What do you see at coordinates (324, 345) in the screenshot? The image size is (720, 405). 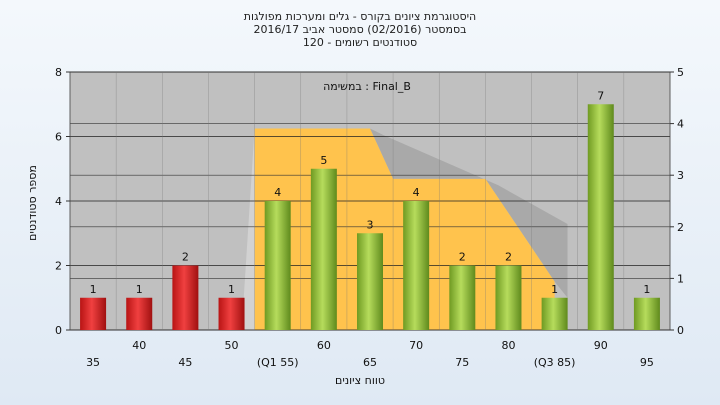 I see `x-tick-label: 60` at bounding box center [324, 345].